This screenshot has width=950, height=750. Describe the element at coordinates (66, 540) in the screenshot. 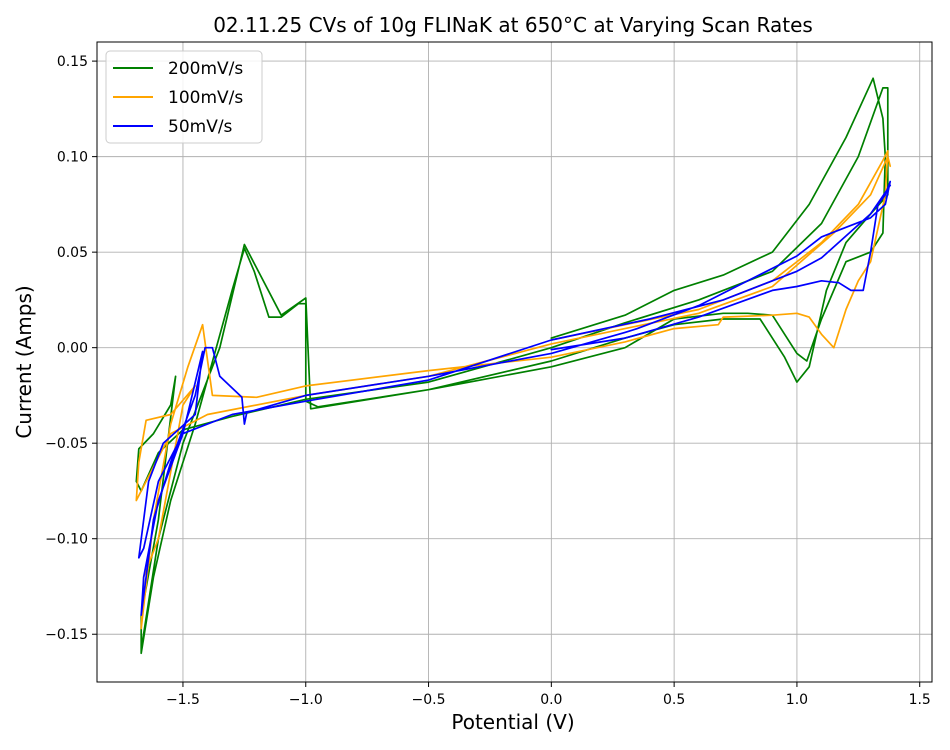

I see `y-tick-label: −0.10` at that location.